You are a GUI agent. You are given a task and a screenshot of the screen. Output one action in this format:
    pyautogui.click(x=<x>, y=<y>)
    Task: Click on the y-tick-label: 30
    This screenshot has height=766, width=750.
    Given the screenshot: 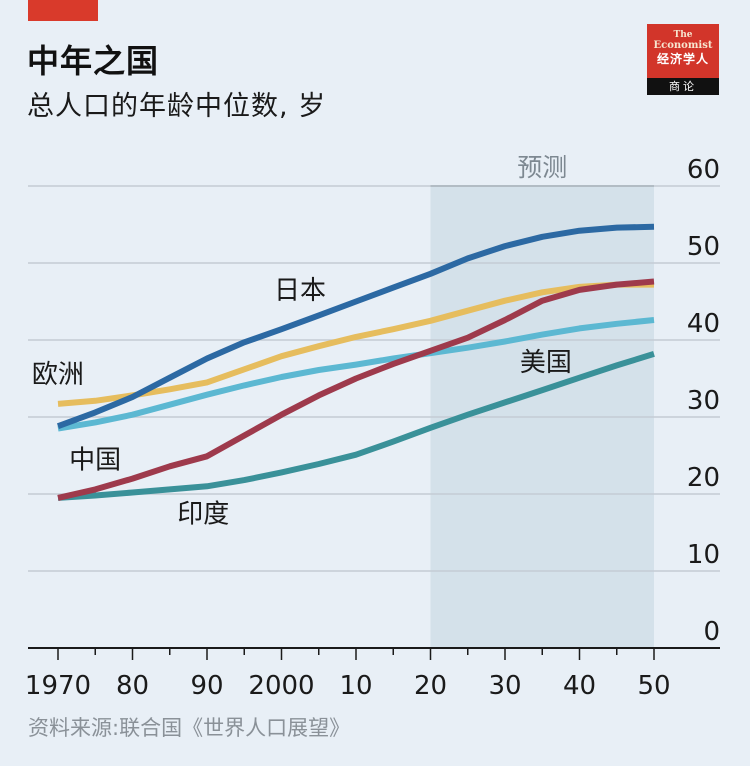 What is the action you would take?
    pyautogui.click(x=703, y=401)
    